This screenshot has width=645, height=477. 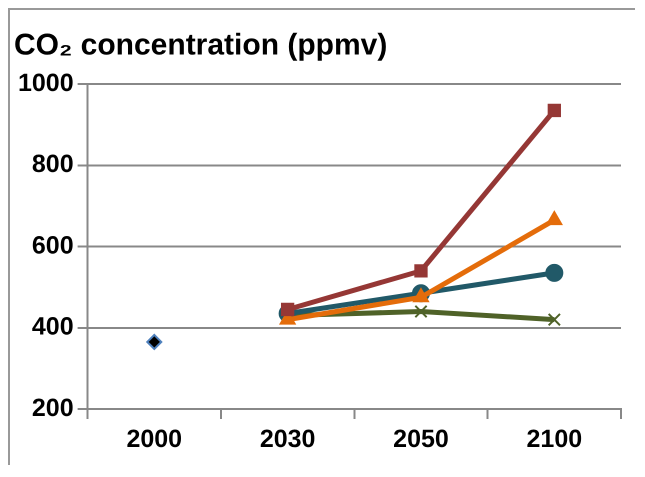 What do you see at coordinates (53, 326) in the screenshot?
I see `y-tick-label: 400` at bounding box center [53, 326].